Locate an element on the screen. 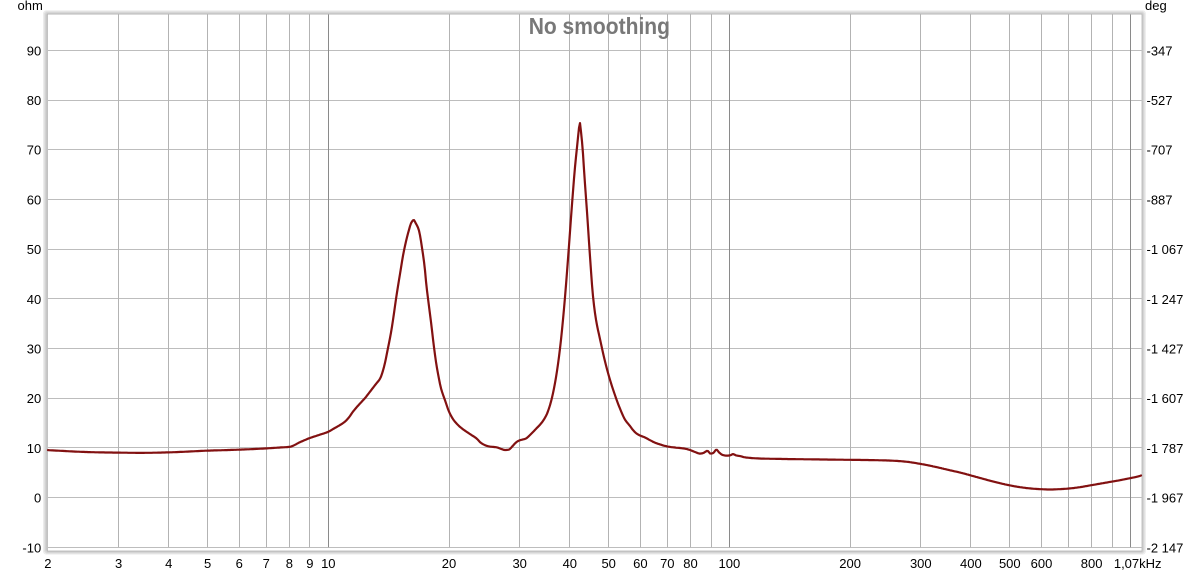  svg-text: No smoothing is located at coordinates (599, 26).